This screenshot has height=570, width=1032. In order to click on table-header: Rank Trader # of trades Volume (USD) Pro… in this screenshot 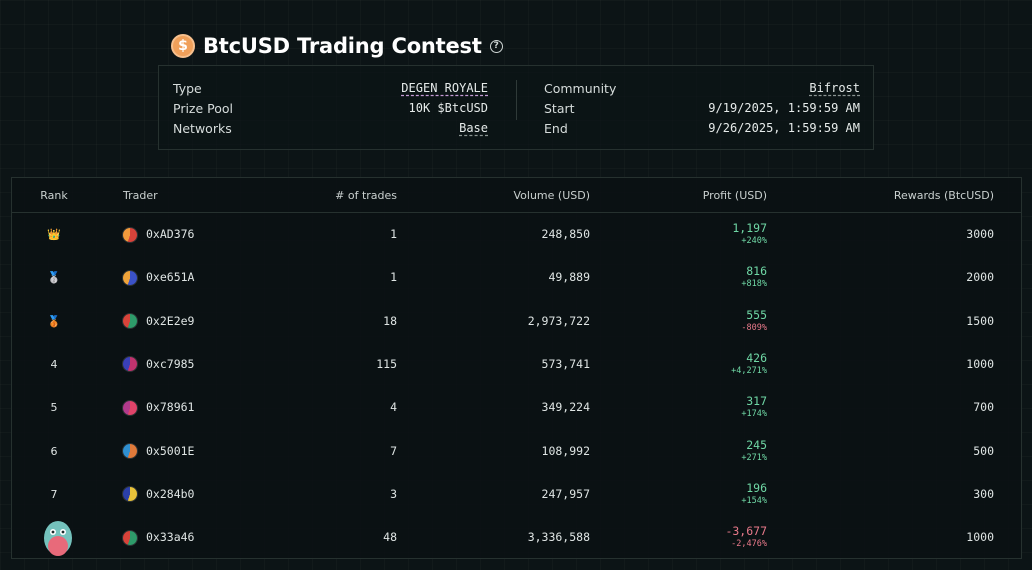, I will do `click(516, 195)`.